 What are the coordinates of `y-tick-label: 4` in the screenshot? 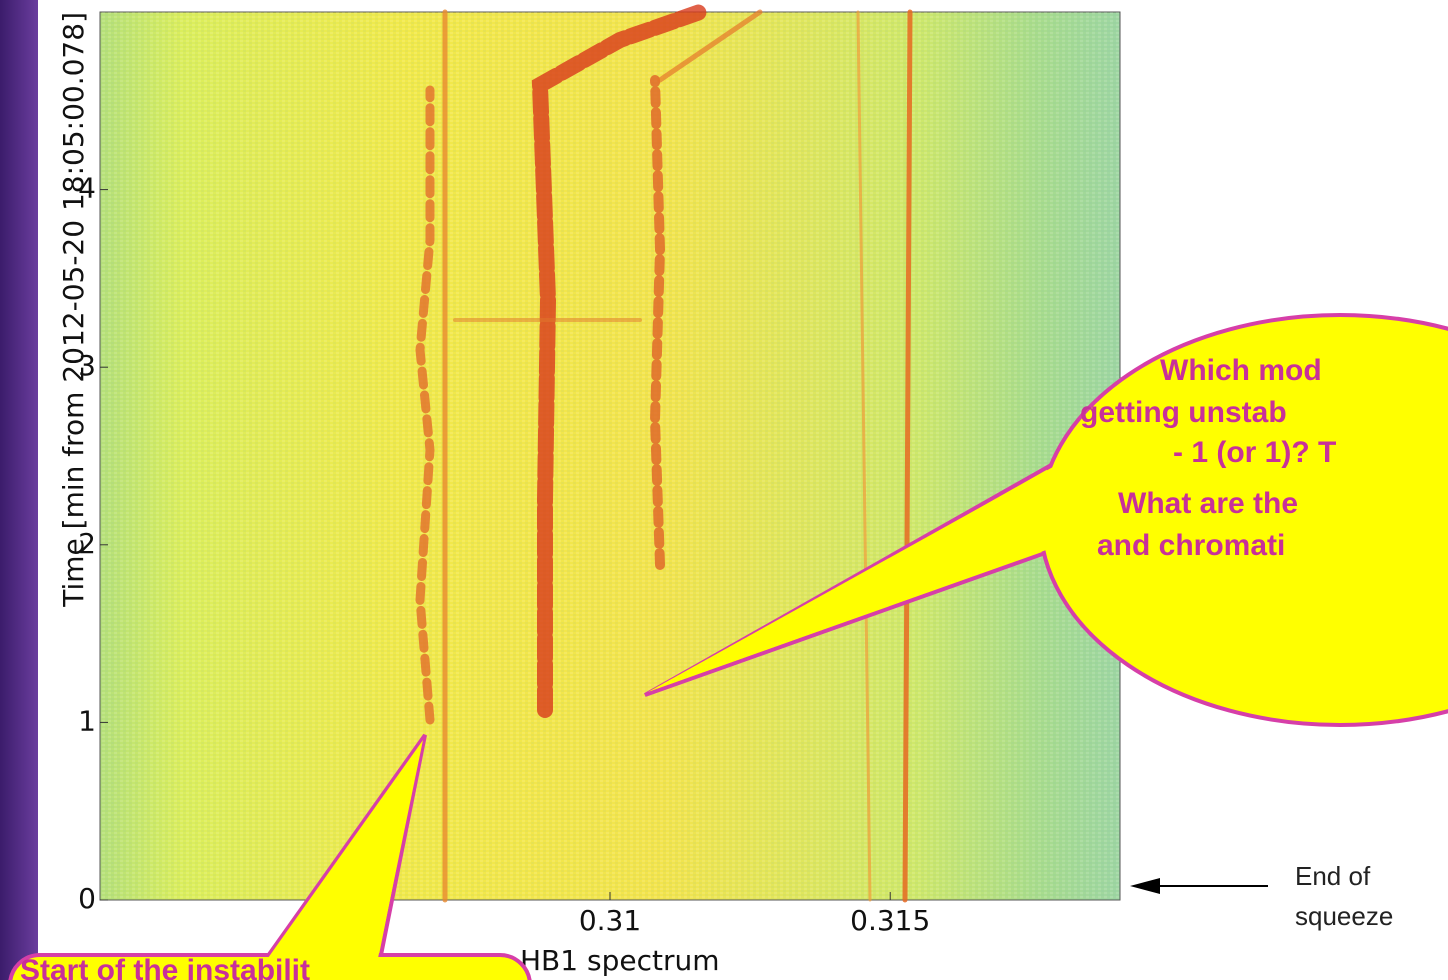 It's located at (87, 188).